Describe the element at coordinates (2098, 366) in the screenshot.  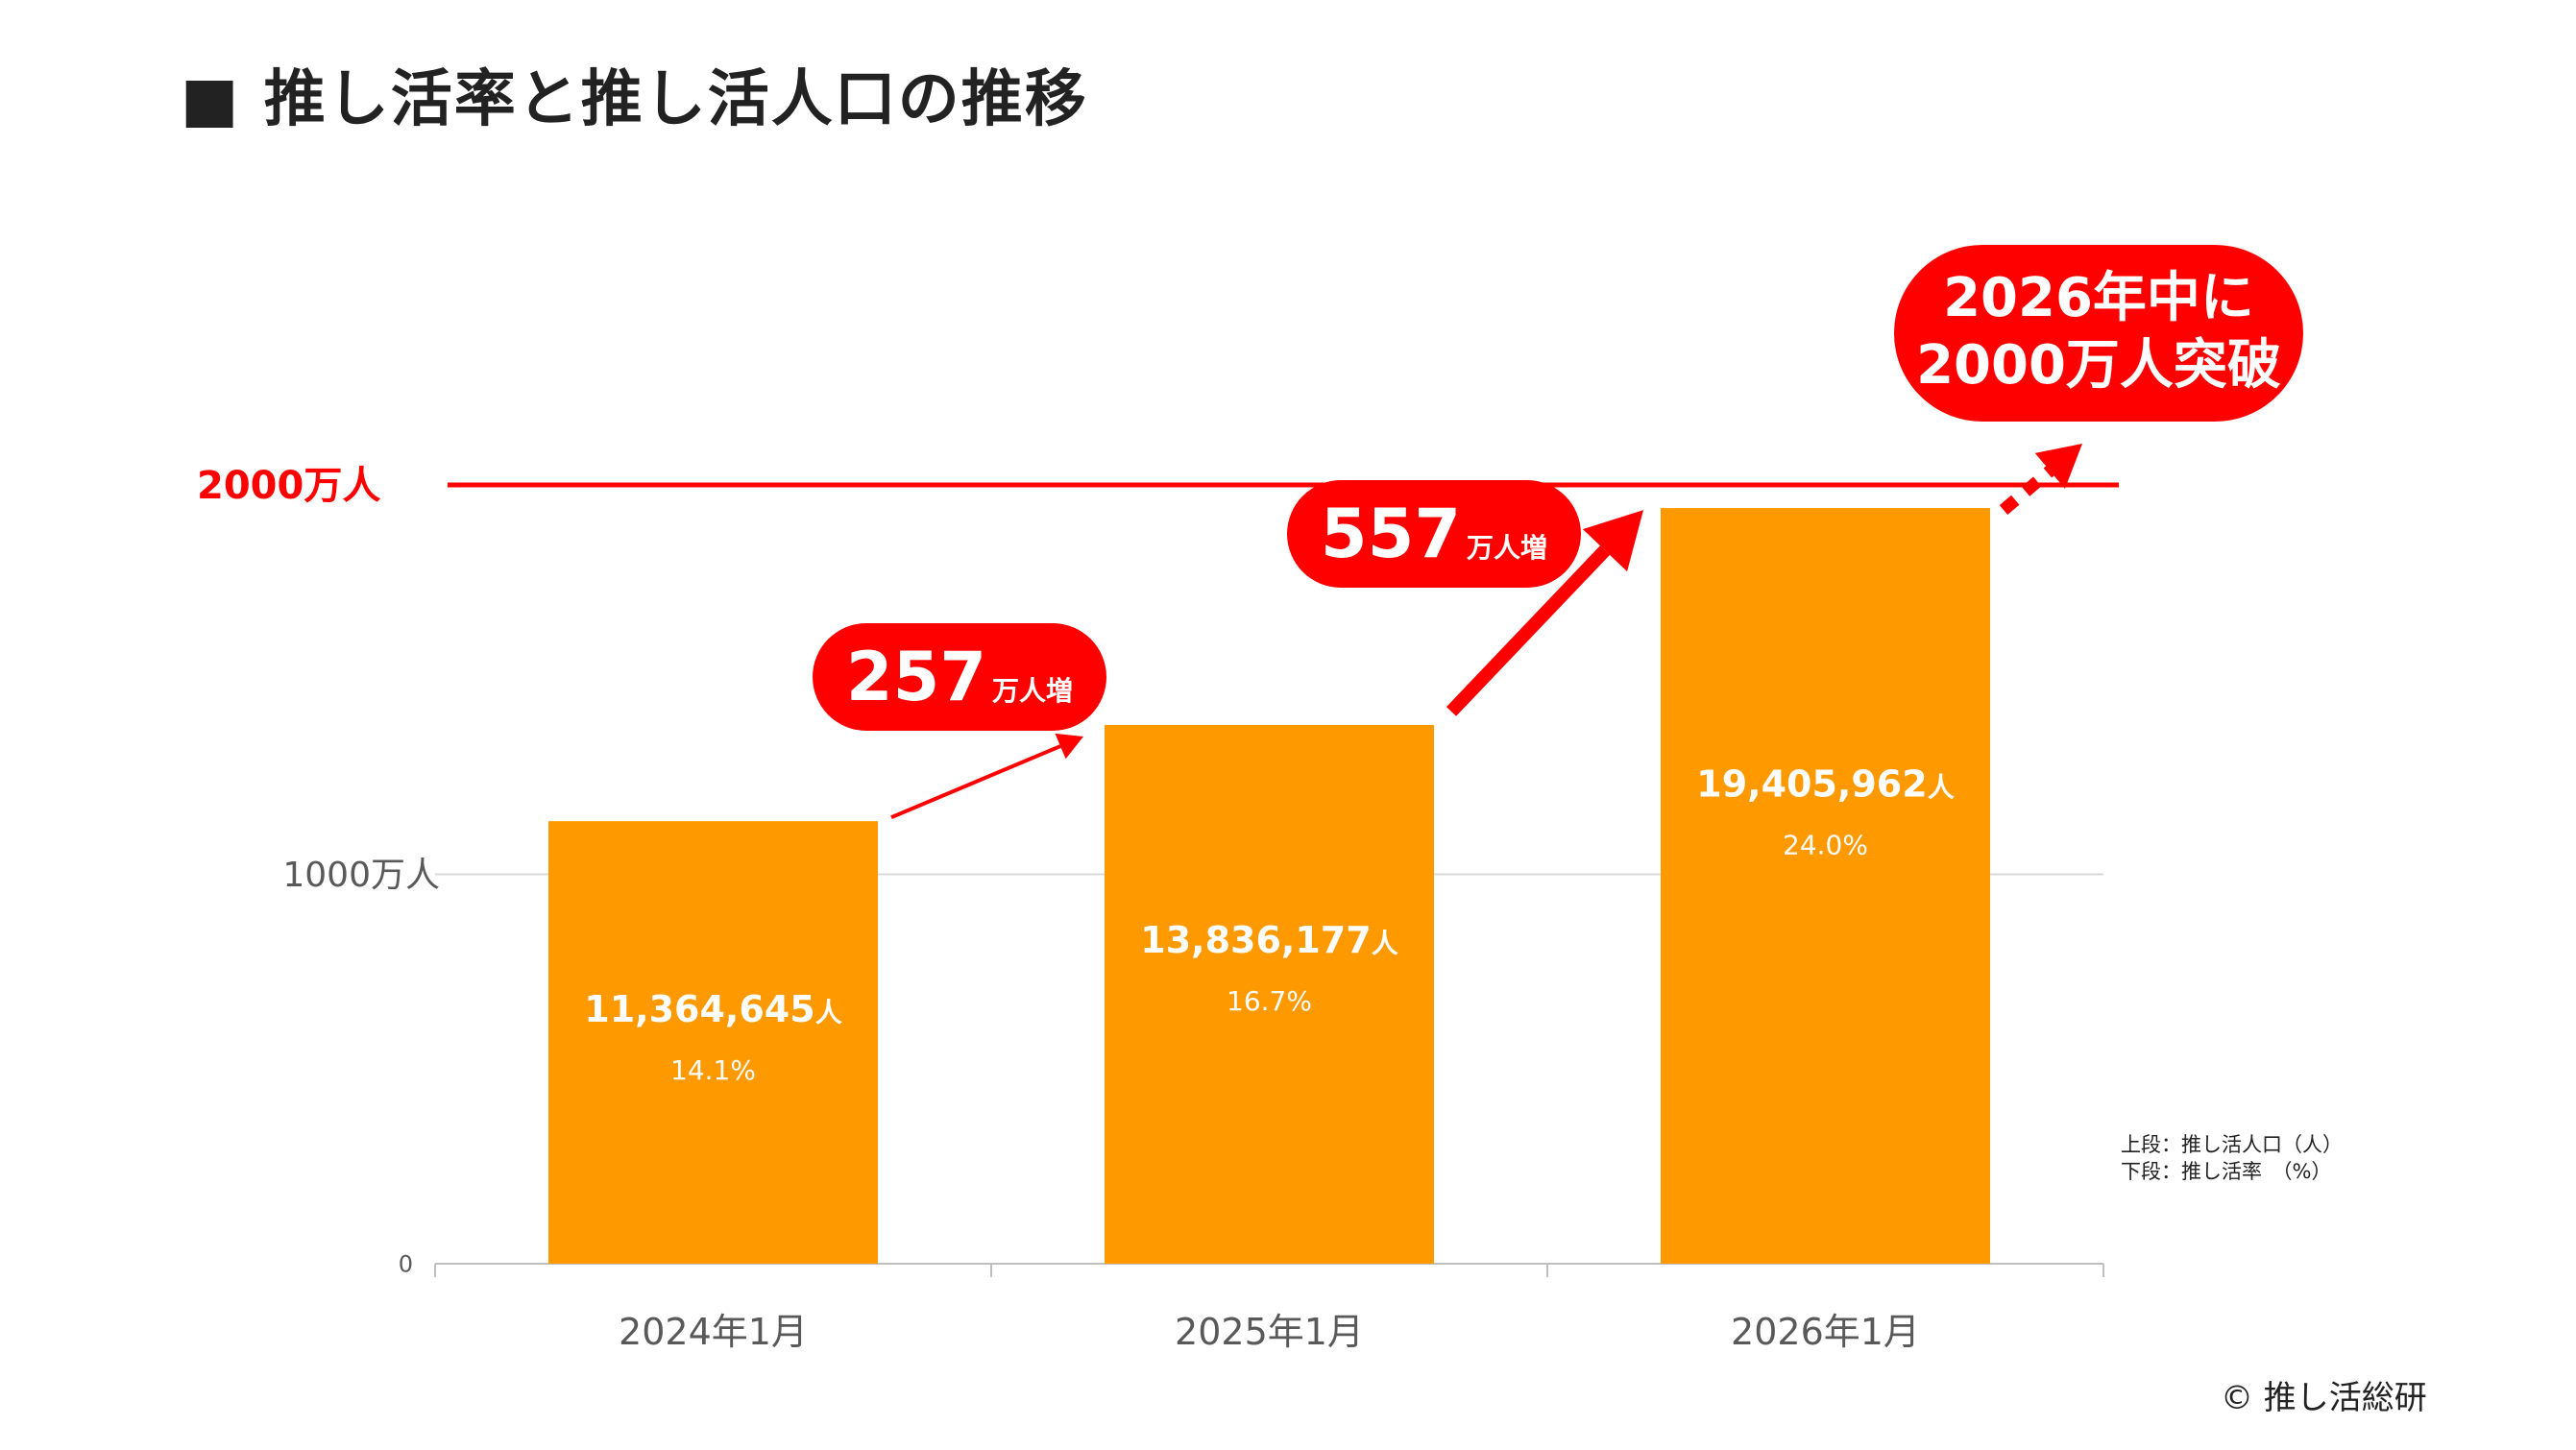
I see `projection-callout-line: 2000万人突破` at that location.